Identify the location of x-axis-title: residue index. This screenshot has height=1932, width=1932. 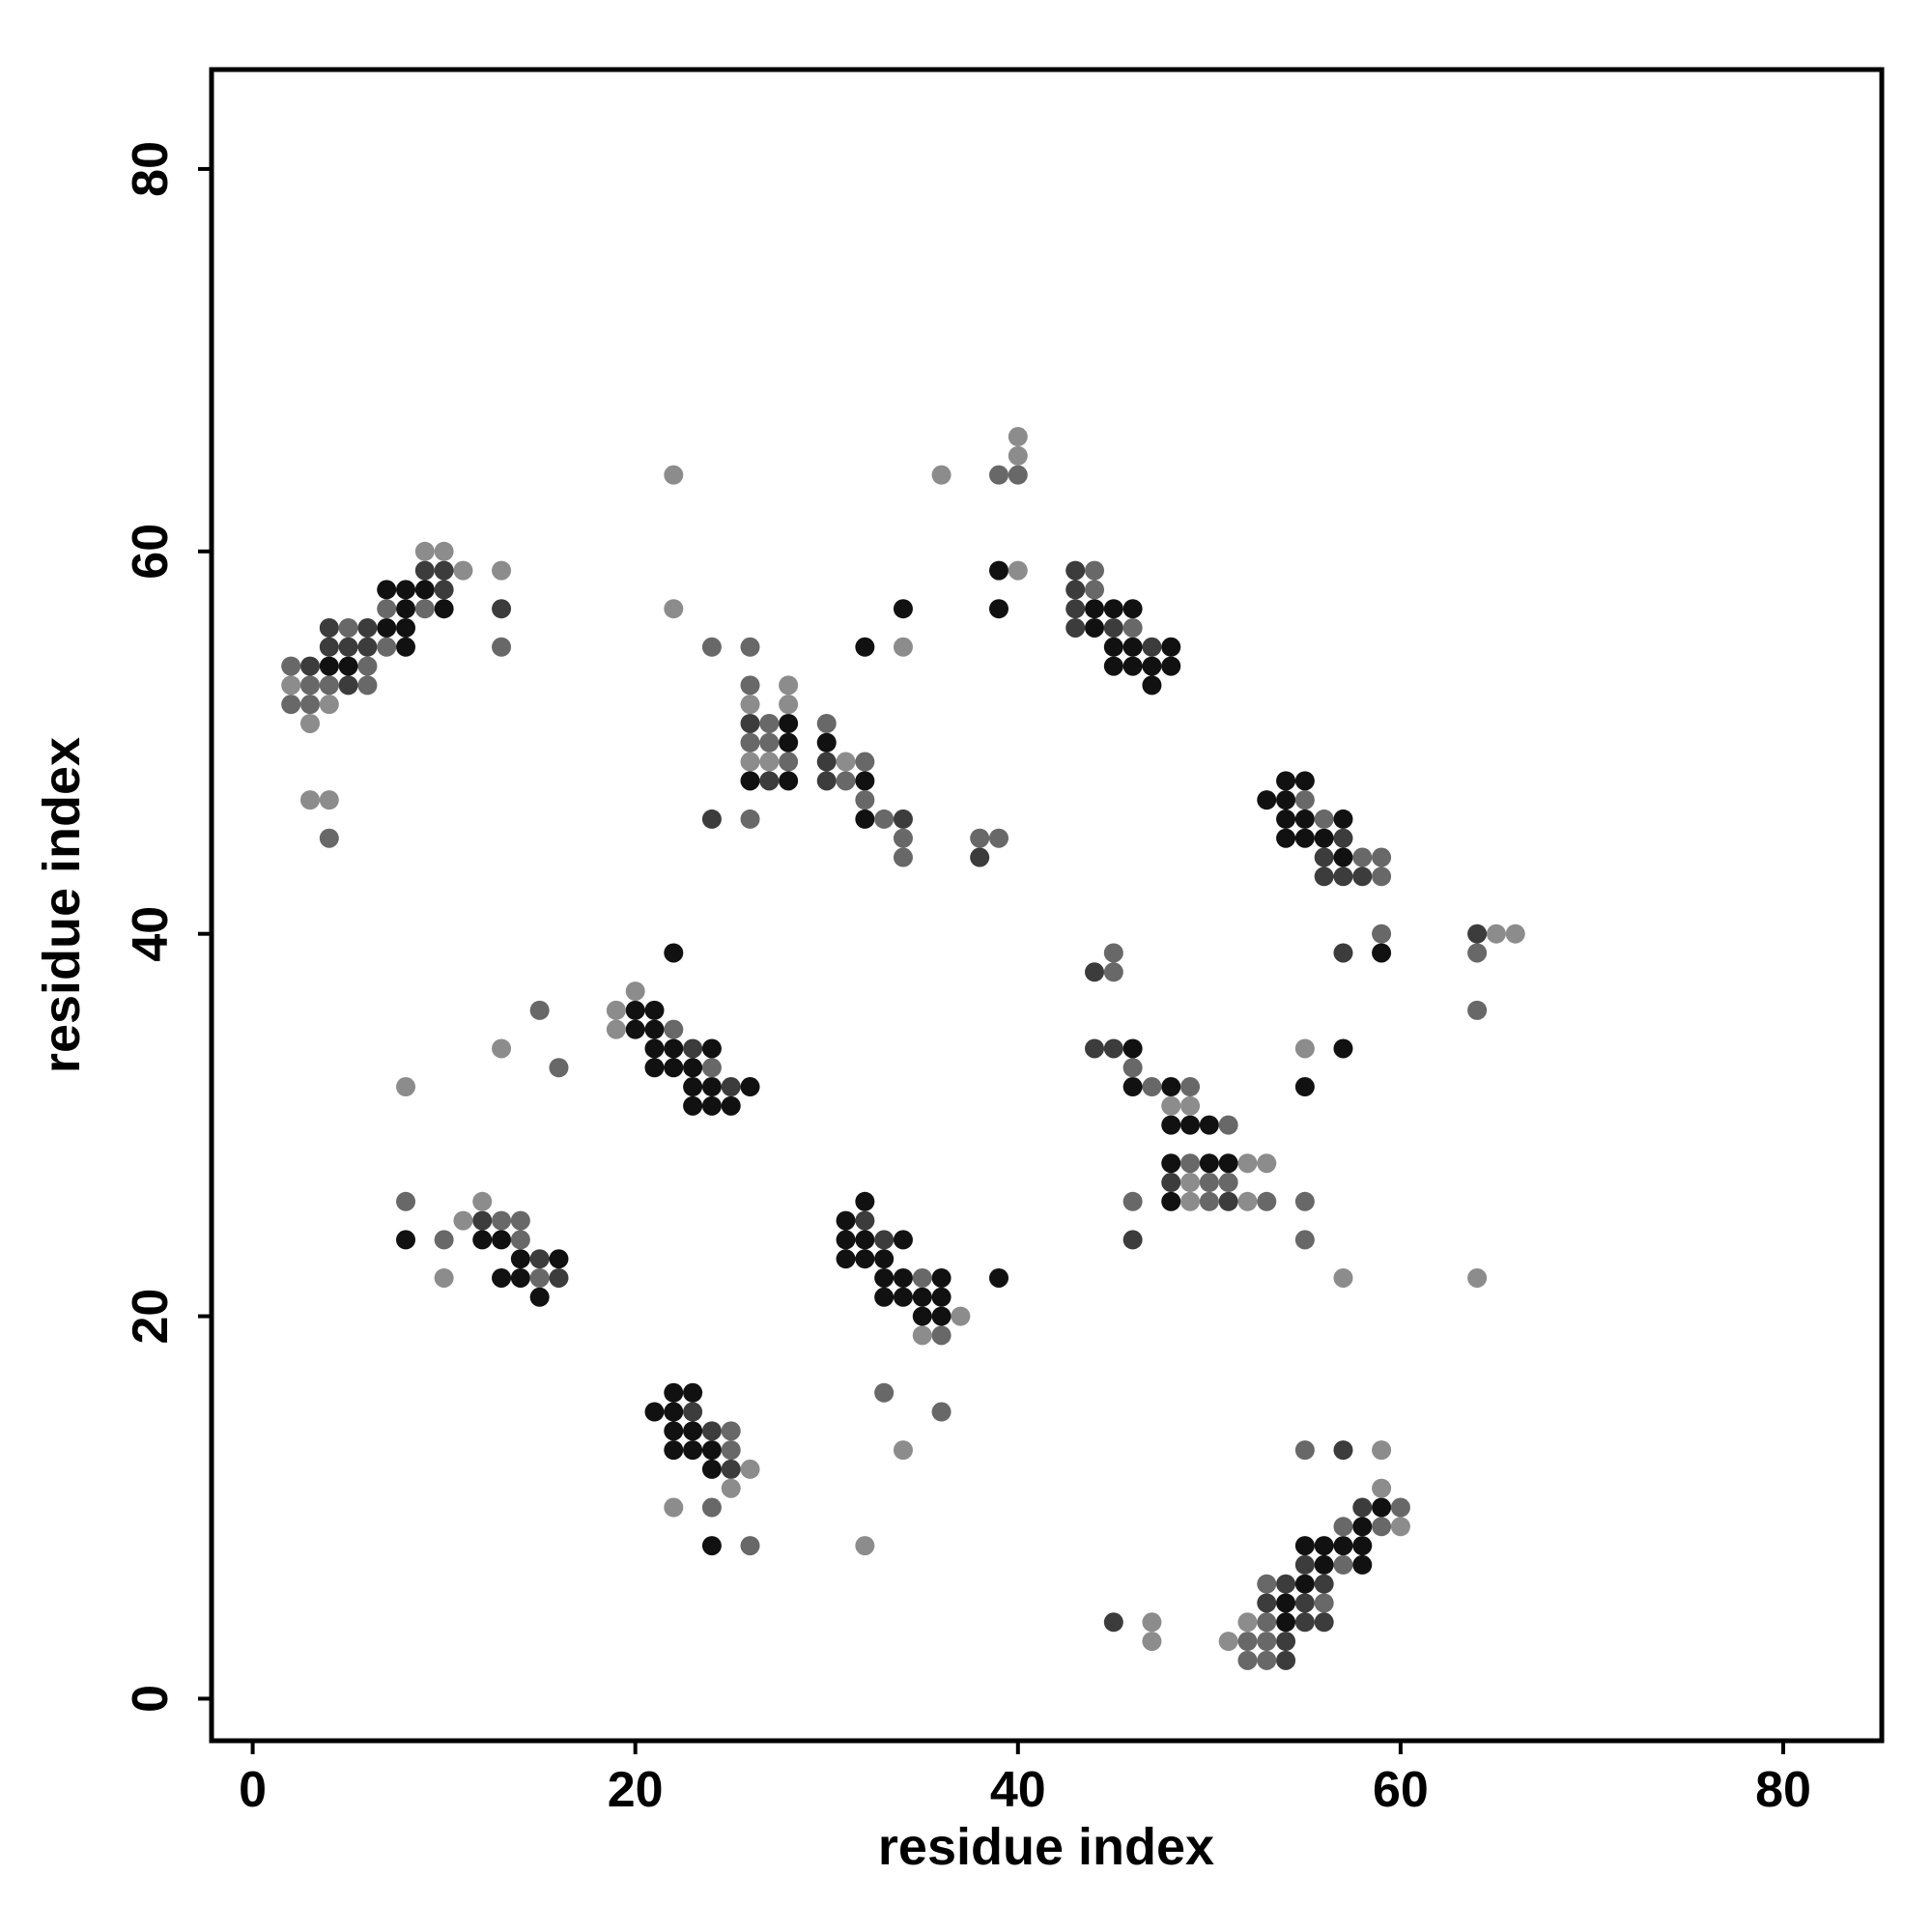
(1046, 1847).